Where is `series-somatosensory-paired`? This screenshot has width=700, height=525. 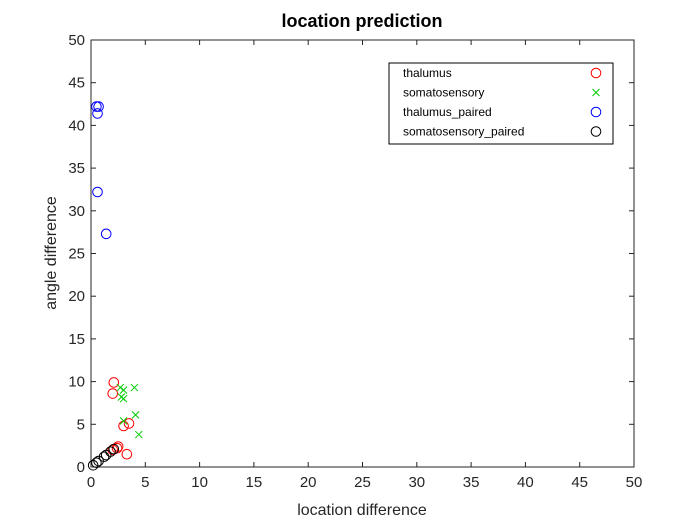
series-somatosensory-paired is located at coordinates (103, 457).